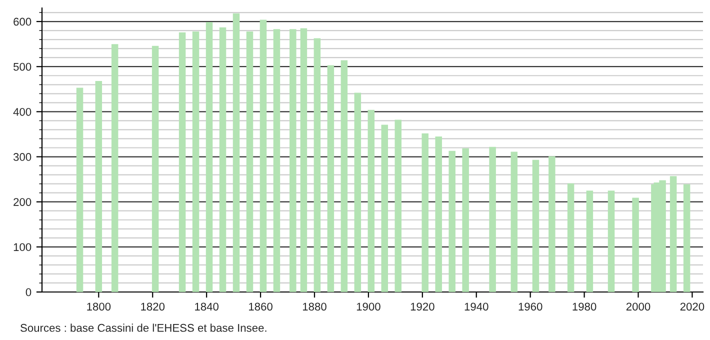 The width and height of the screenshot is (710, 340). Describe the element at coordinates (23, 202) in the screenshot. I see `y-tick-label: 200` at that location.